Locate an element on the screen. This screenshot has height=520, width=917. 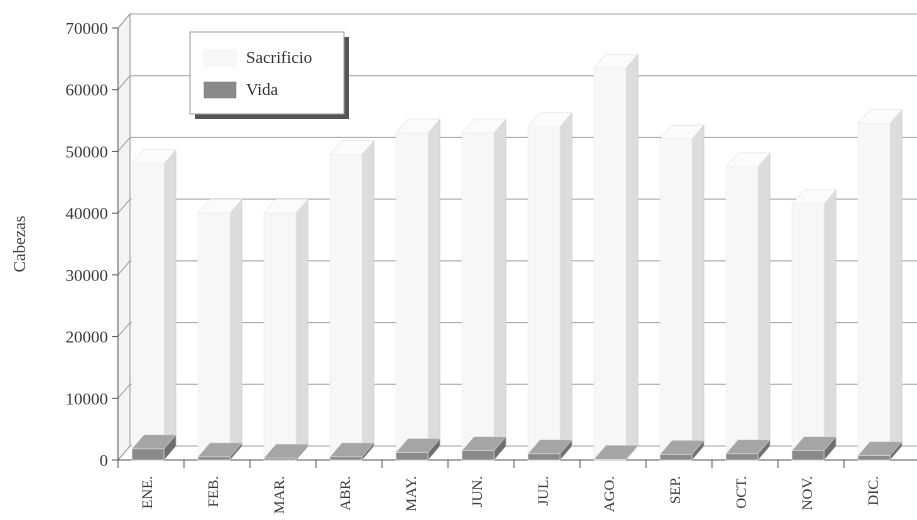
y-tick-label: 70000 is located at coordinates (87, 28).